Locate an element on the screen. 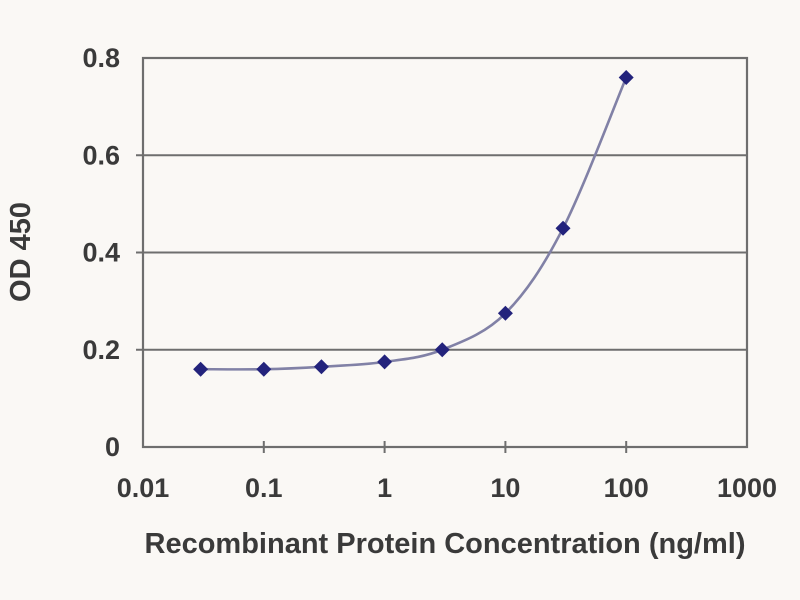 Image resolution: width=800 pixels, height=600 pixels. x-tick-label: 1000 is located at coordinates (747, 488).